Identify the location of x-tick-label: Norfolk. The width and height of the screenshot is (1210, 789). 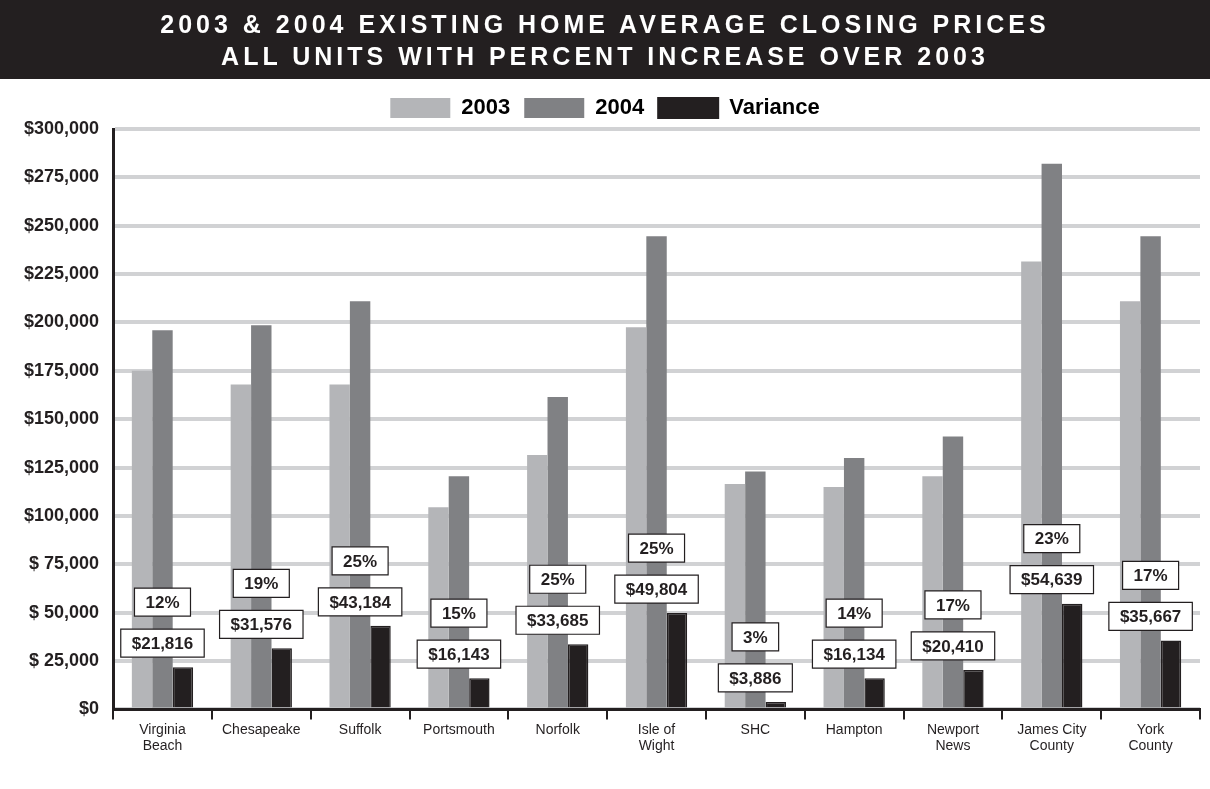
(558, 728).